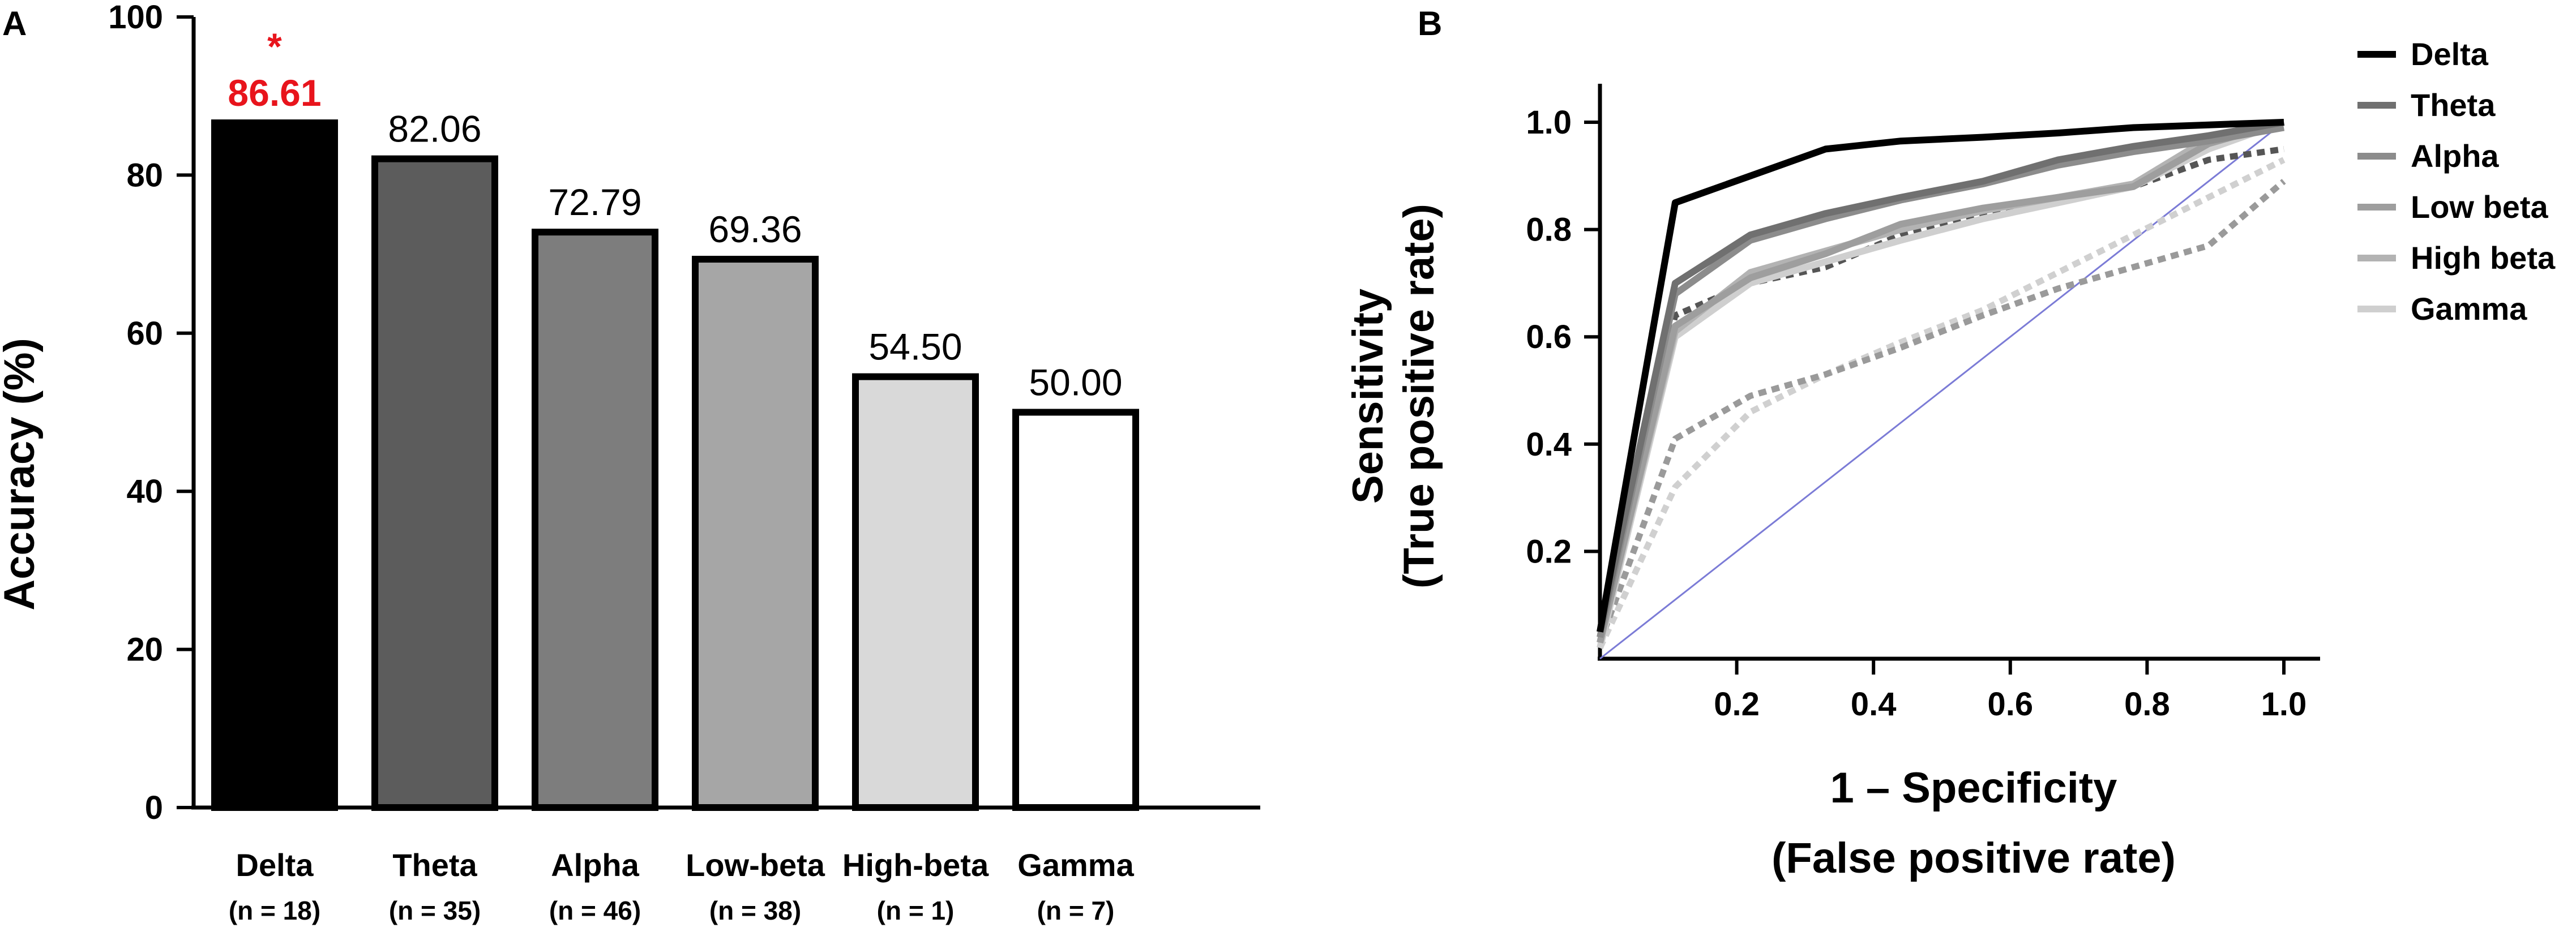  I want to click on category-label: Delta, so click(275, 865).